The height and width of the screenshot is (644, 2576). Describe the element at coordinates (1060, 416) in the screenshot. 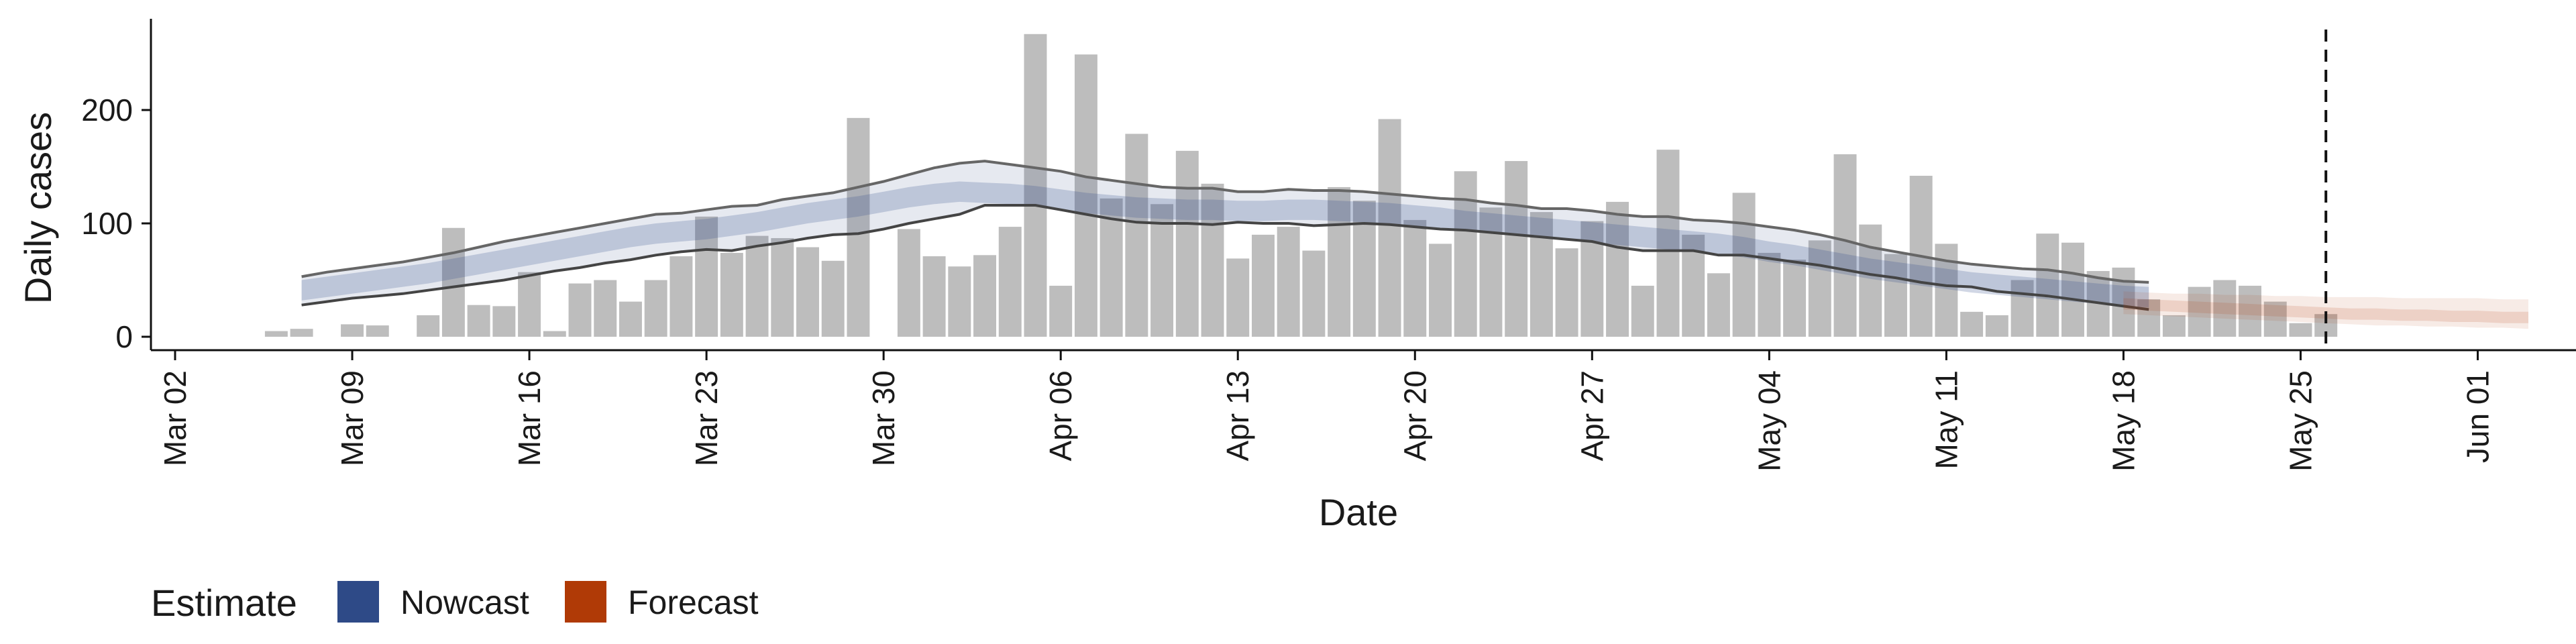

I see `x-tick-label: Apr 06` at that location.